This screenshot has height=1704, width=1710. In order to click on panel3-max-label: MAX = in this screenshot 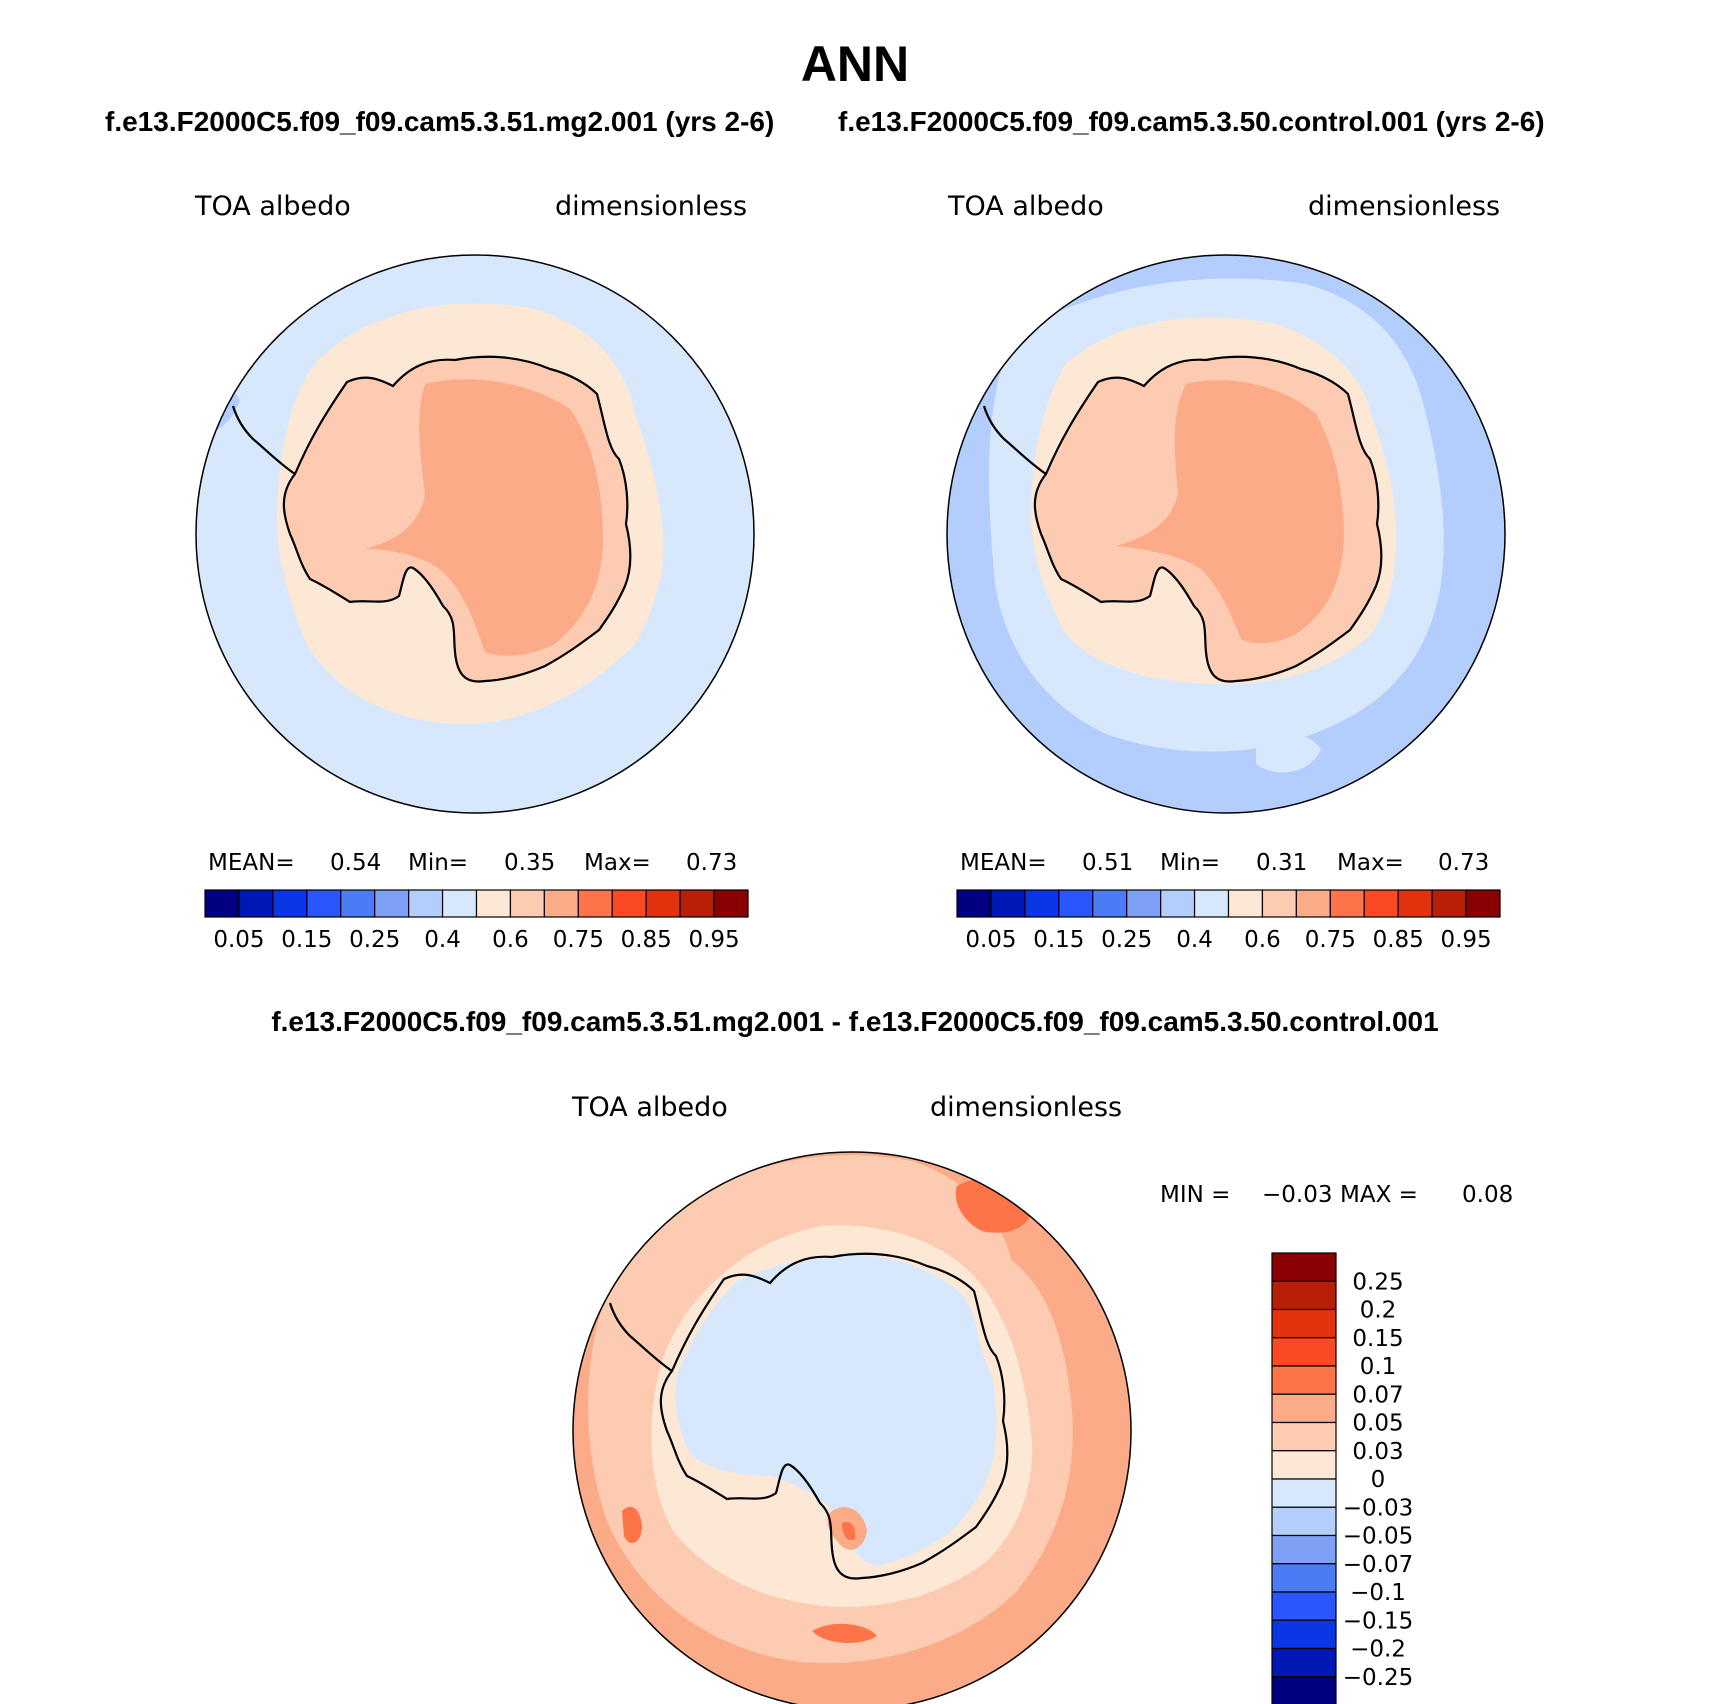, I will do `click(1379, 1195)`.